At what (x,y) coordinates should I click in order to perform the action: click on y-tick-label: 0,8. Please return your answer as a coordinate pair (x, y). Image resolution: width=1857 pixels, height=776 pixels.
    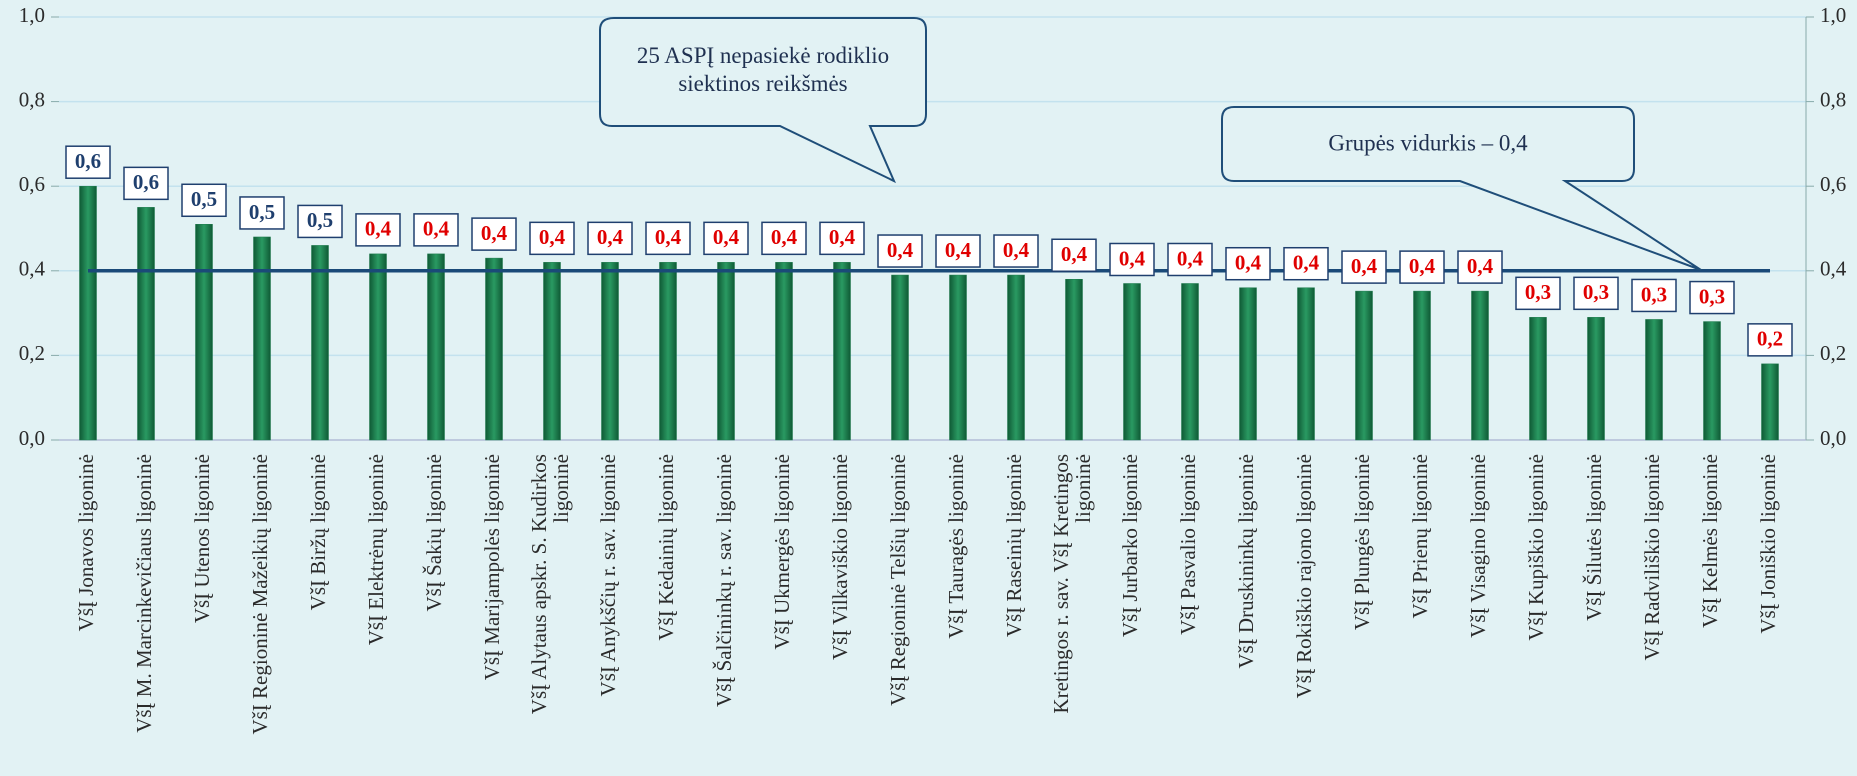
    Looking at the image, I should click on (32, 99).